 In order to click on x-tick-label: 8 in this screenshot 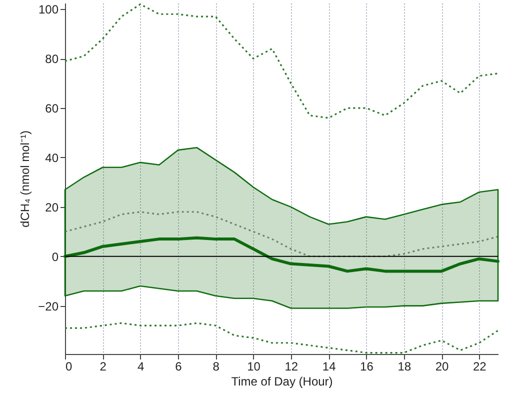, I will do `click(216, 367)`.